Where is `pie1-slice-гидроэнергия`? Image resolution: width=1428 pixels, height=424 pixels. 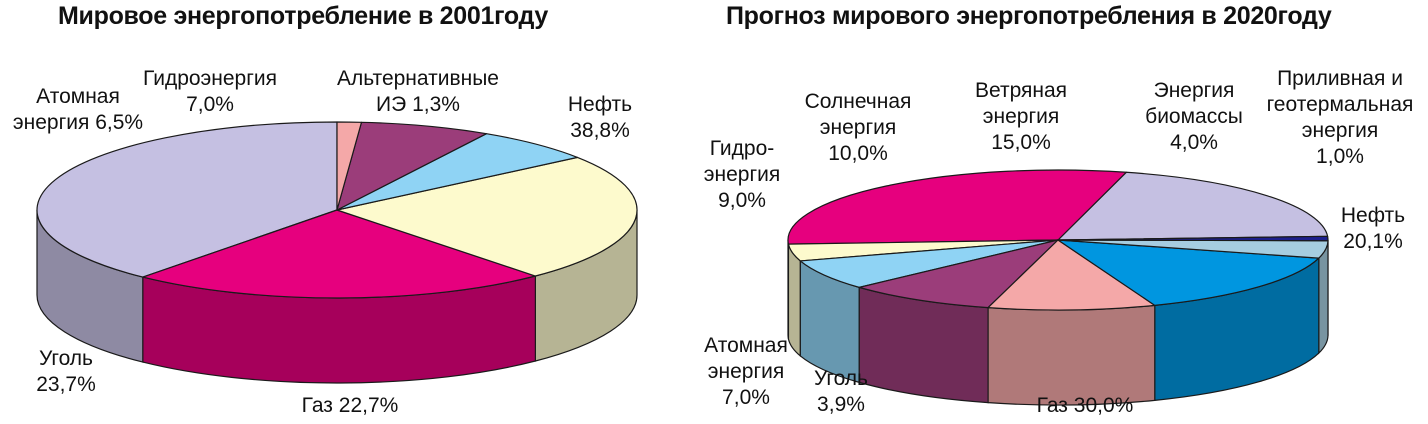 pie1-slice-гидроэнергия is located at coordinates (412, 166).